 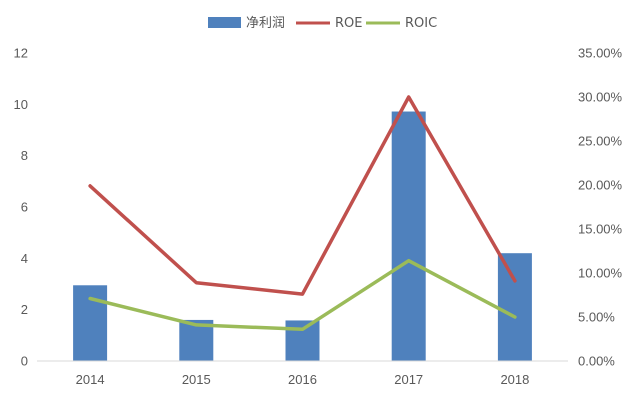 What do you see at coordinates (600, 141) in the screenshot?
I see `right-axis-tick-label: 25.00%` at bounding box center [600, 141].